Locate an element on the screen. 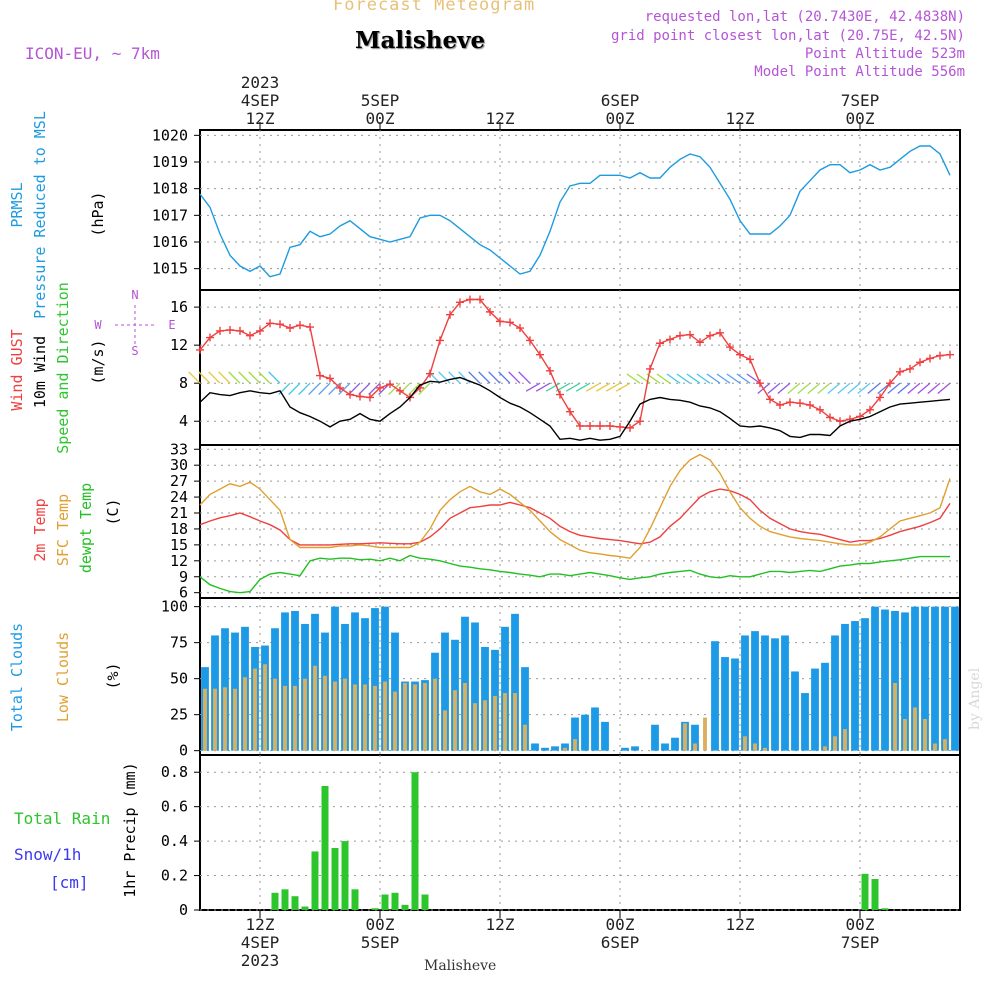 This screenshot has height=1000, width=1000. series-line-sfc_temp is located at coordinates (575, 506).